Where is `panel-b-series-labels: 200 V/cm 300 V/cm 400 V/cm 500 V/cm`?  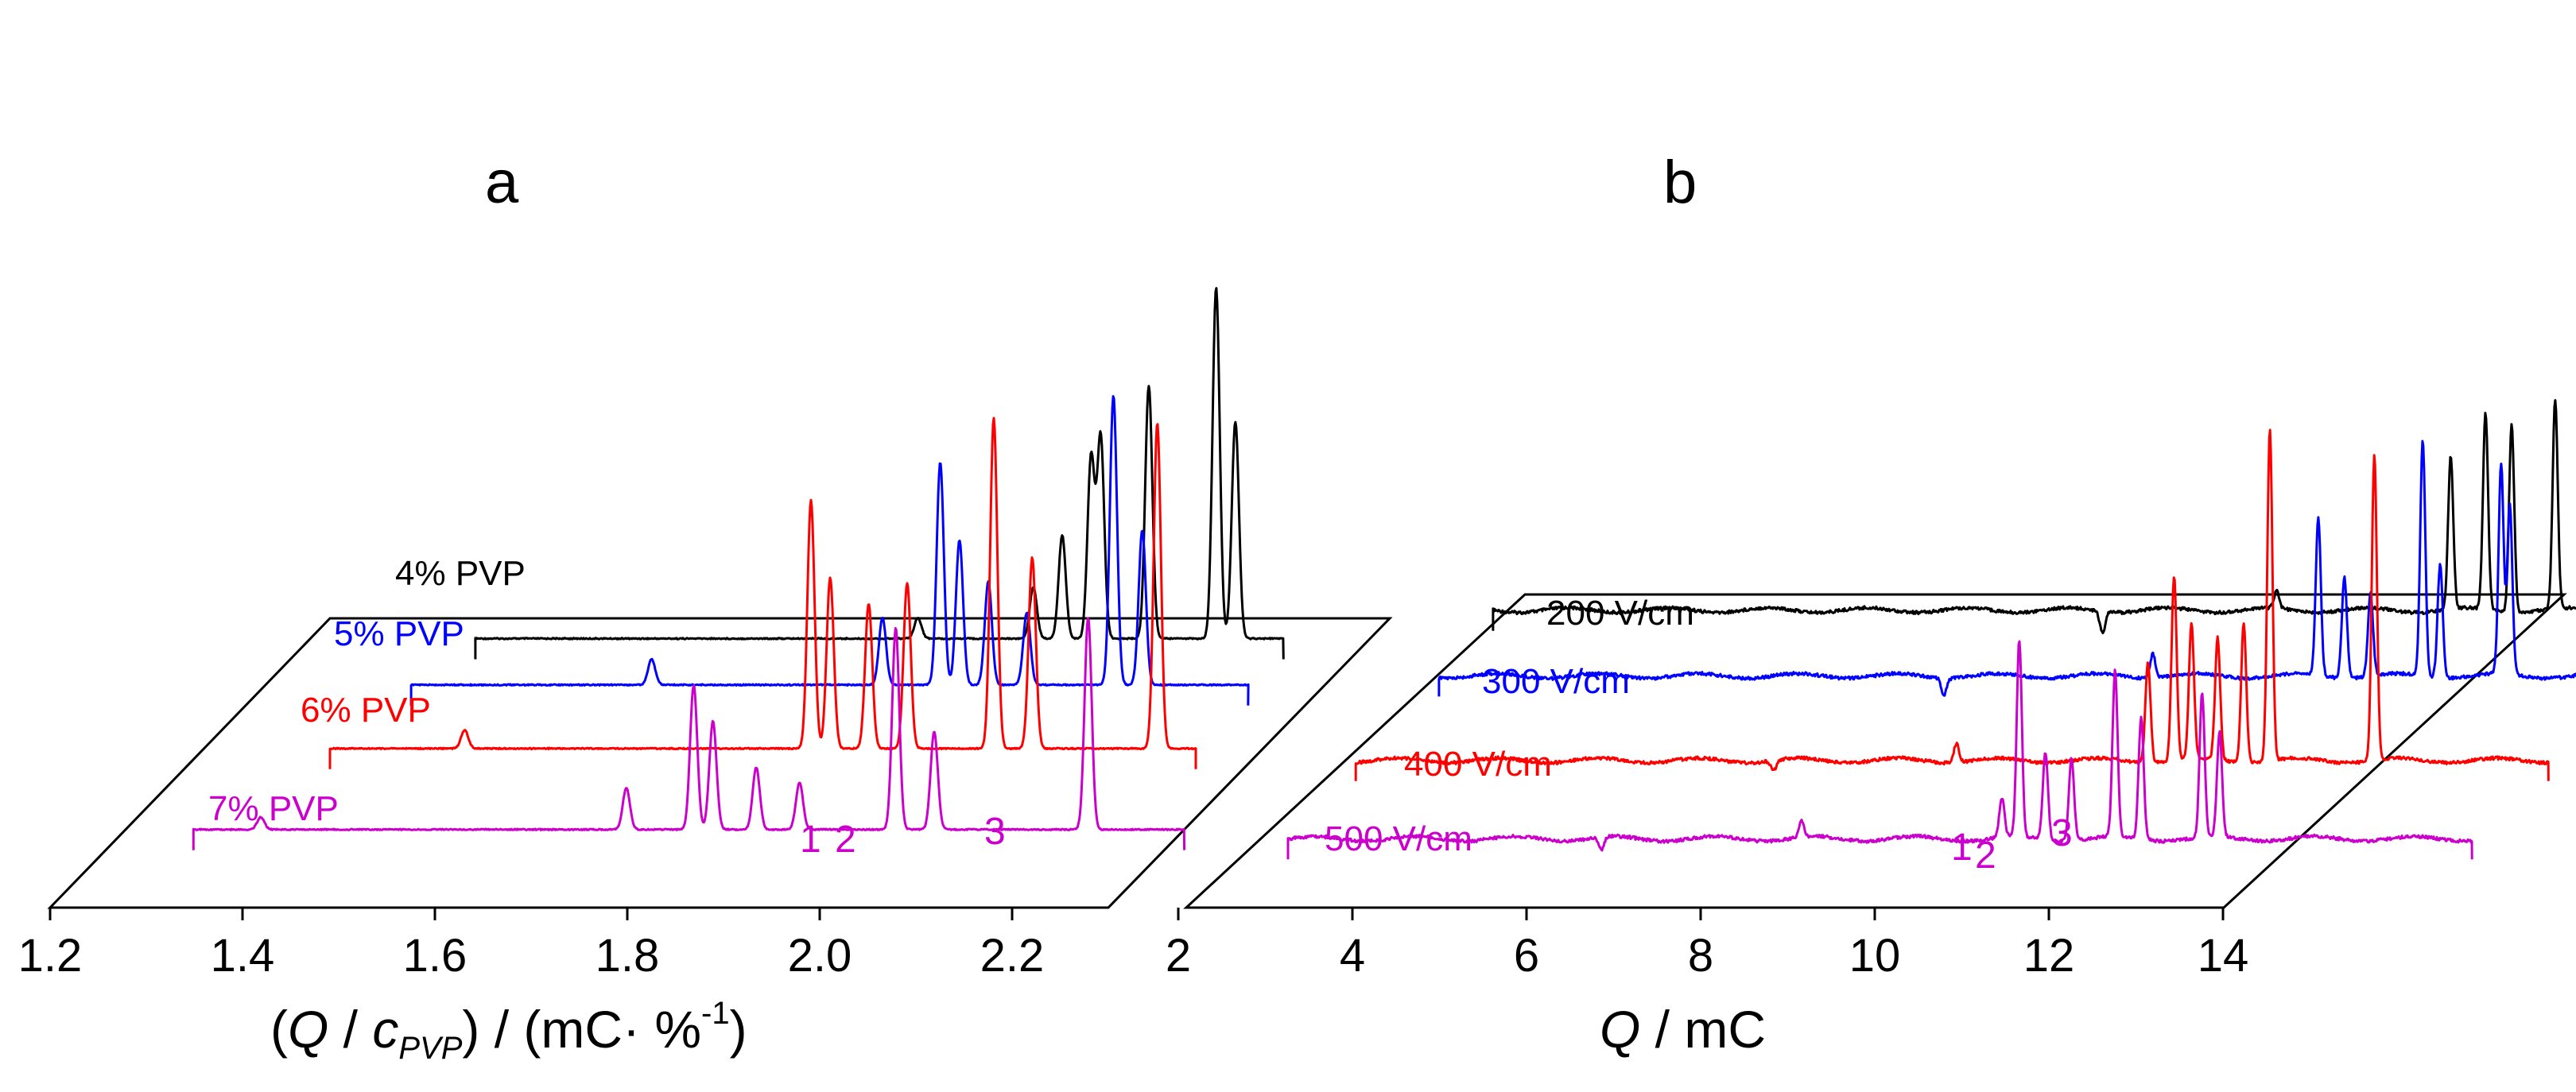 panel-b-series-labels: 200 V/cm 300 V/cm 400 V/cm 500 V/cm is located at coordinates (1509, 726).